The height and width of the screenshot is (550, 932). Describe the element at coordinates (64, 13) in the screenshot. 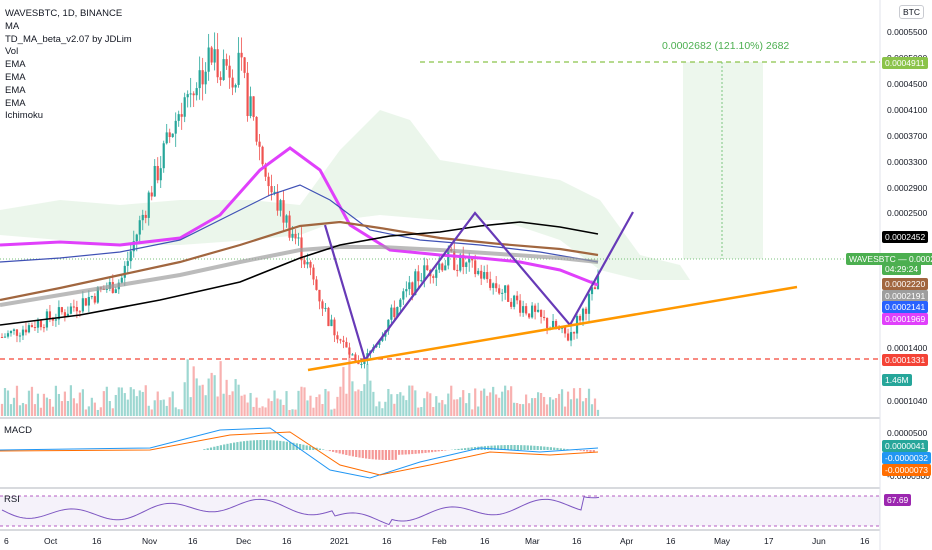

I see `symbol-title: WAVESBTC, 1D, BINANCE` at that location.